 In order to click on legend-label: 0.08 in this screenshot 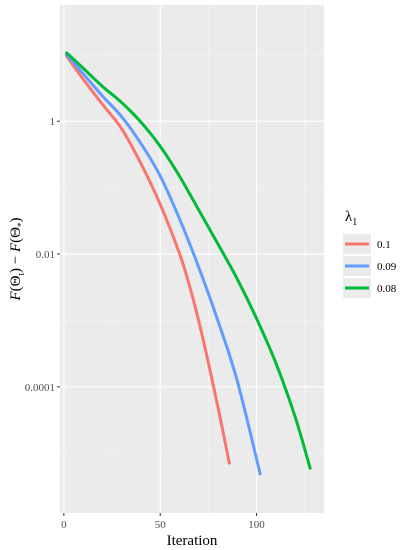, I will do `click(387, 289)`.